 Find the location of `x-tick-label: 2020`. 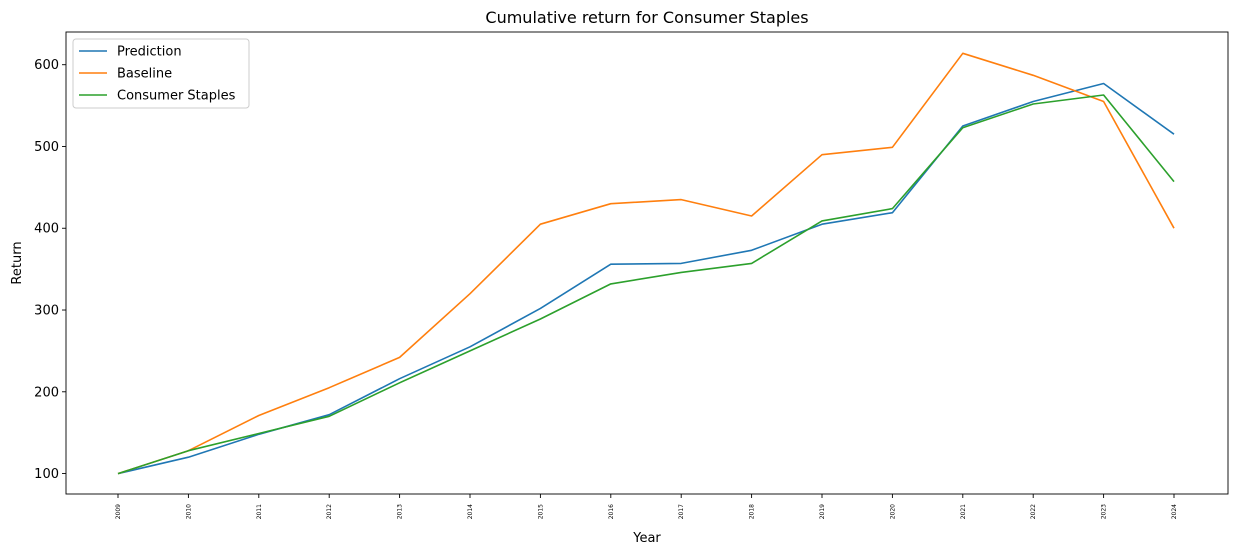

x-tick-label: 2020 is located at coordinates (892, 511).